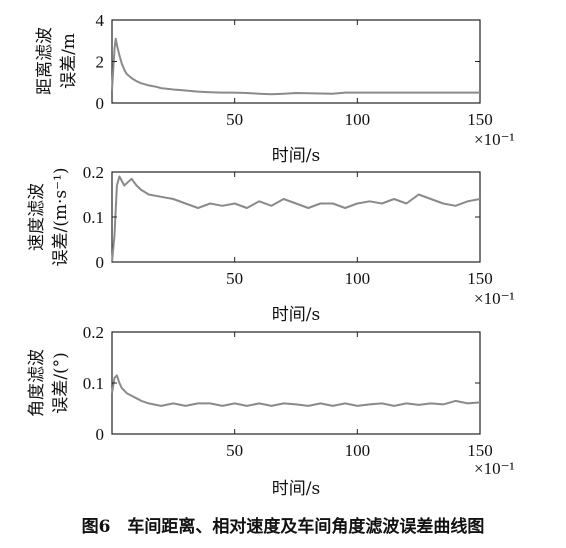  Describe the element at coordinates (358, 450) in the screenshot. I see `angle-x-tick-label-1: 100` at that location.